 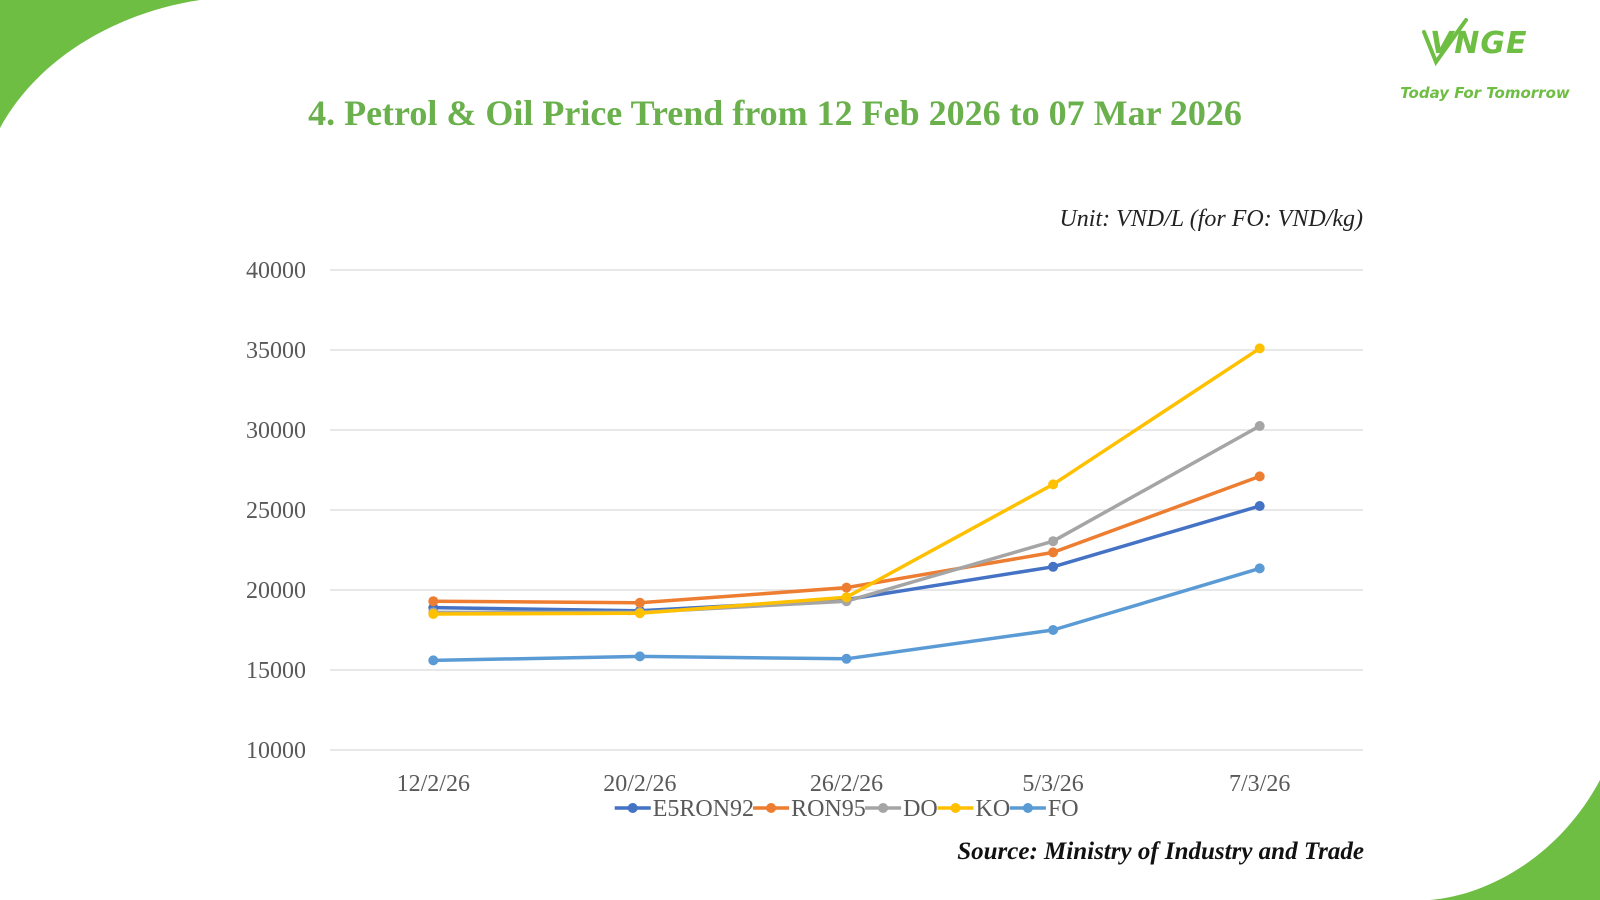 I want to click on y-tick-label: 10000, so click(x=276, y=751).